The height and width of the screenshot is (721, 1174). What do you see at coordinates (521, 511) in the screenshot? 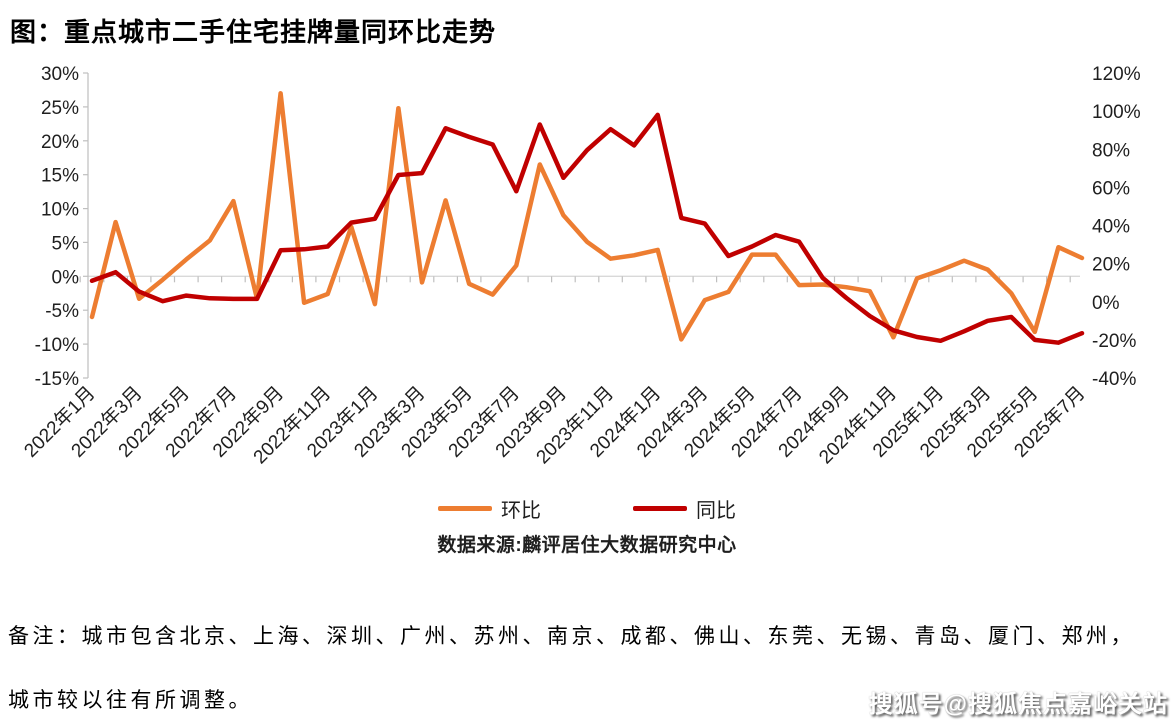
I see `legend-label-mom: 环比` at bounding box center [521, 511].